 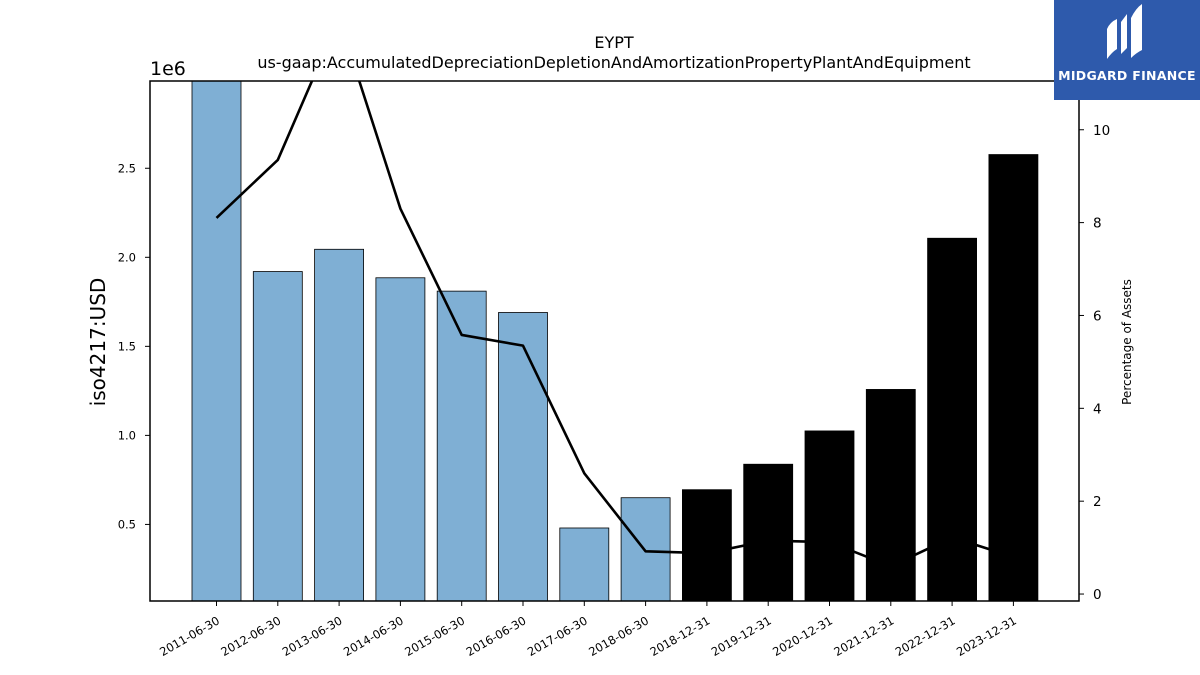 What do you see at coordinates (557, 636) in the screenshot?
I see `x-tick-label-2017-06-30: 2017-06-30` at bounding box center [557, 636].